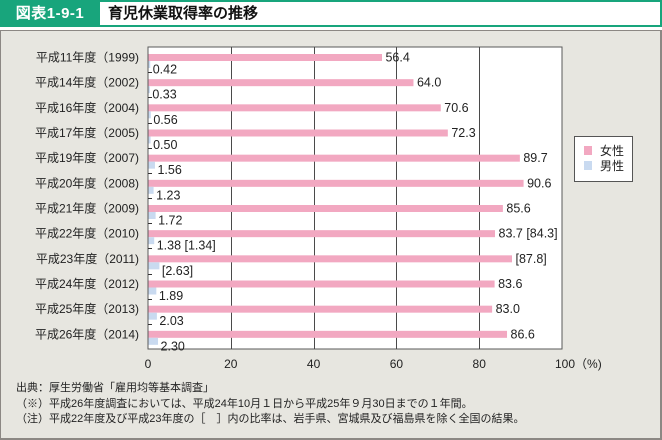 Image resolution: width=662 pixels, height=440 pixels. Describe the element at coordinates (528, 234) in the screenshot. I see `value-label-female: 83.7 [84.3]` at that location.